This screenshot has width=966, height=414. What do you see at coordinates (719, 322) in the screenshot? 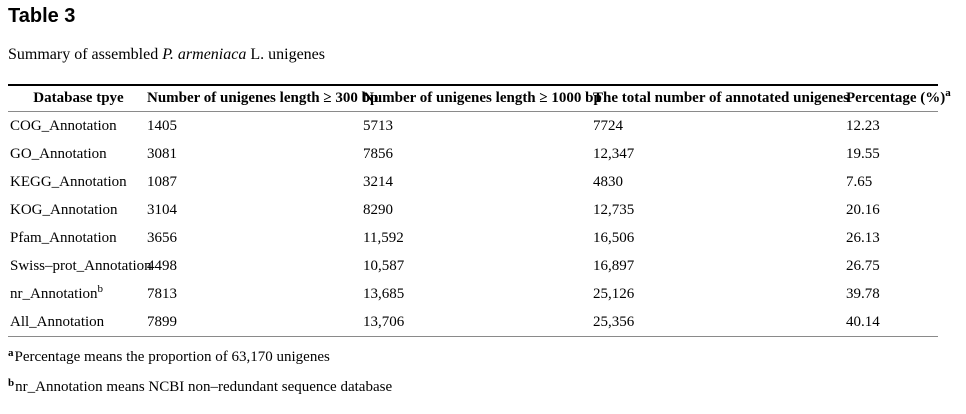
I see `value-cell: 25,356` at bounding box center [719, 322].